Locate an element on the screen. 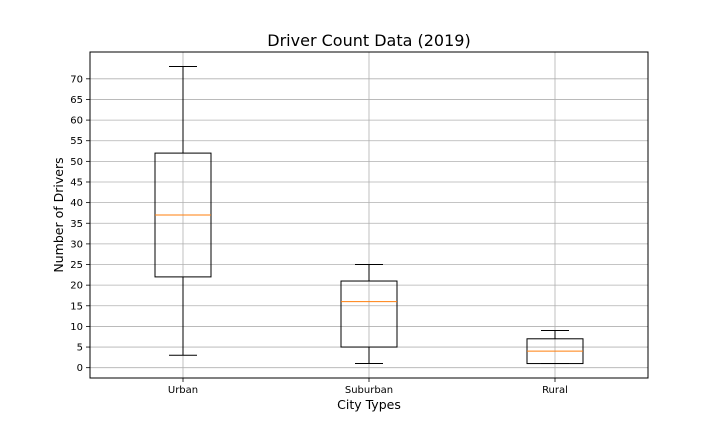 The image size is (720, 432). y-tick-label: 70 is located at coordinates (76, 79).